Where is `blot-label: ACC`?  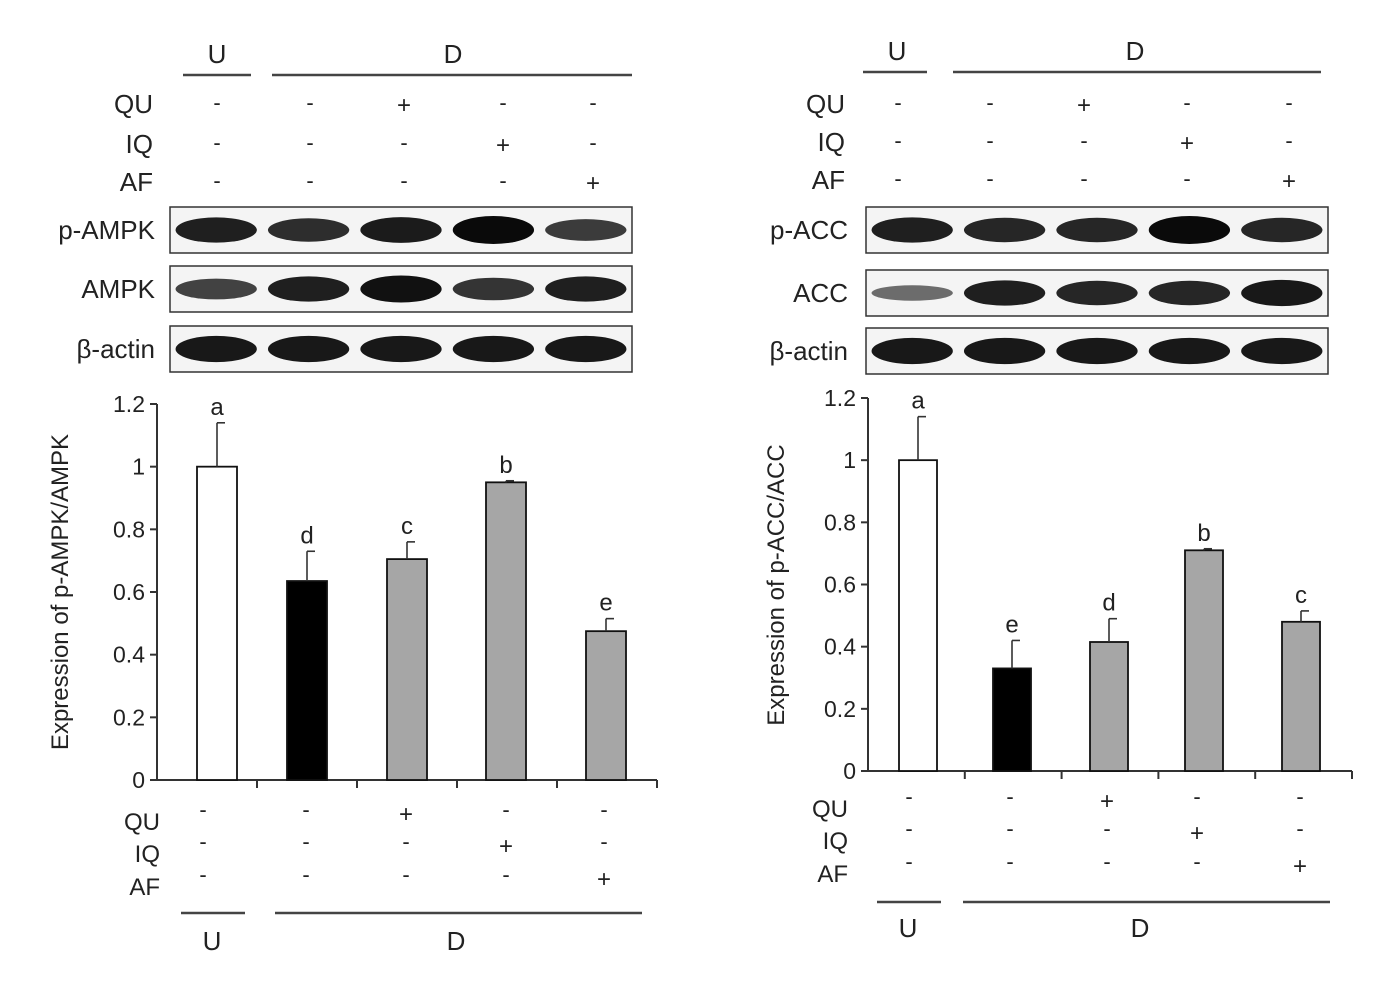
blot-label: ACC is located at coordinates (820, 293).